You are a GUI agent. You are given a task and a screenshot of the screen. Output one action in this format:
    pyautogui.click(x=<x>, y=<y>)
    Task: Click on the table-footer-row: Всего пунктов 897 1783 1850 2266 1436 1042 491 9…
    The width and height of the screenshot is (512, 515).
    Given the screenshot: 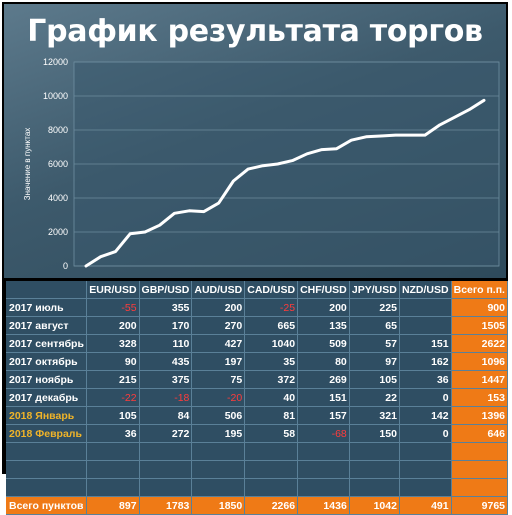 What is the action you would take?
    pyautogui.click(x=257, y=505)
    